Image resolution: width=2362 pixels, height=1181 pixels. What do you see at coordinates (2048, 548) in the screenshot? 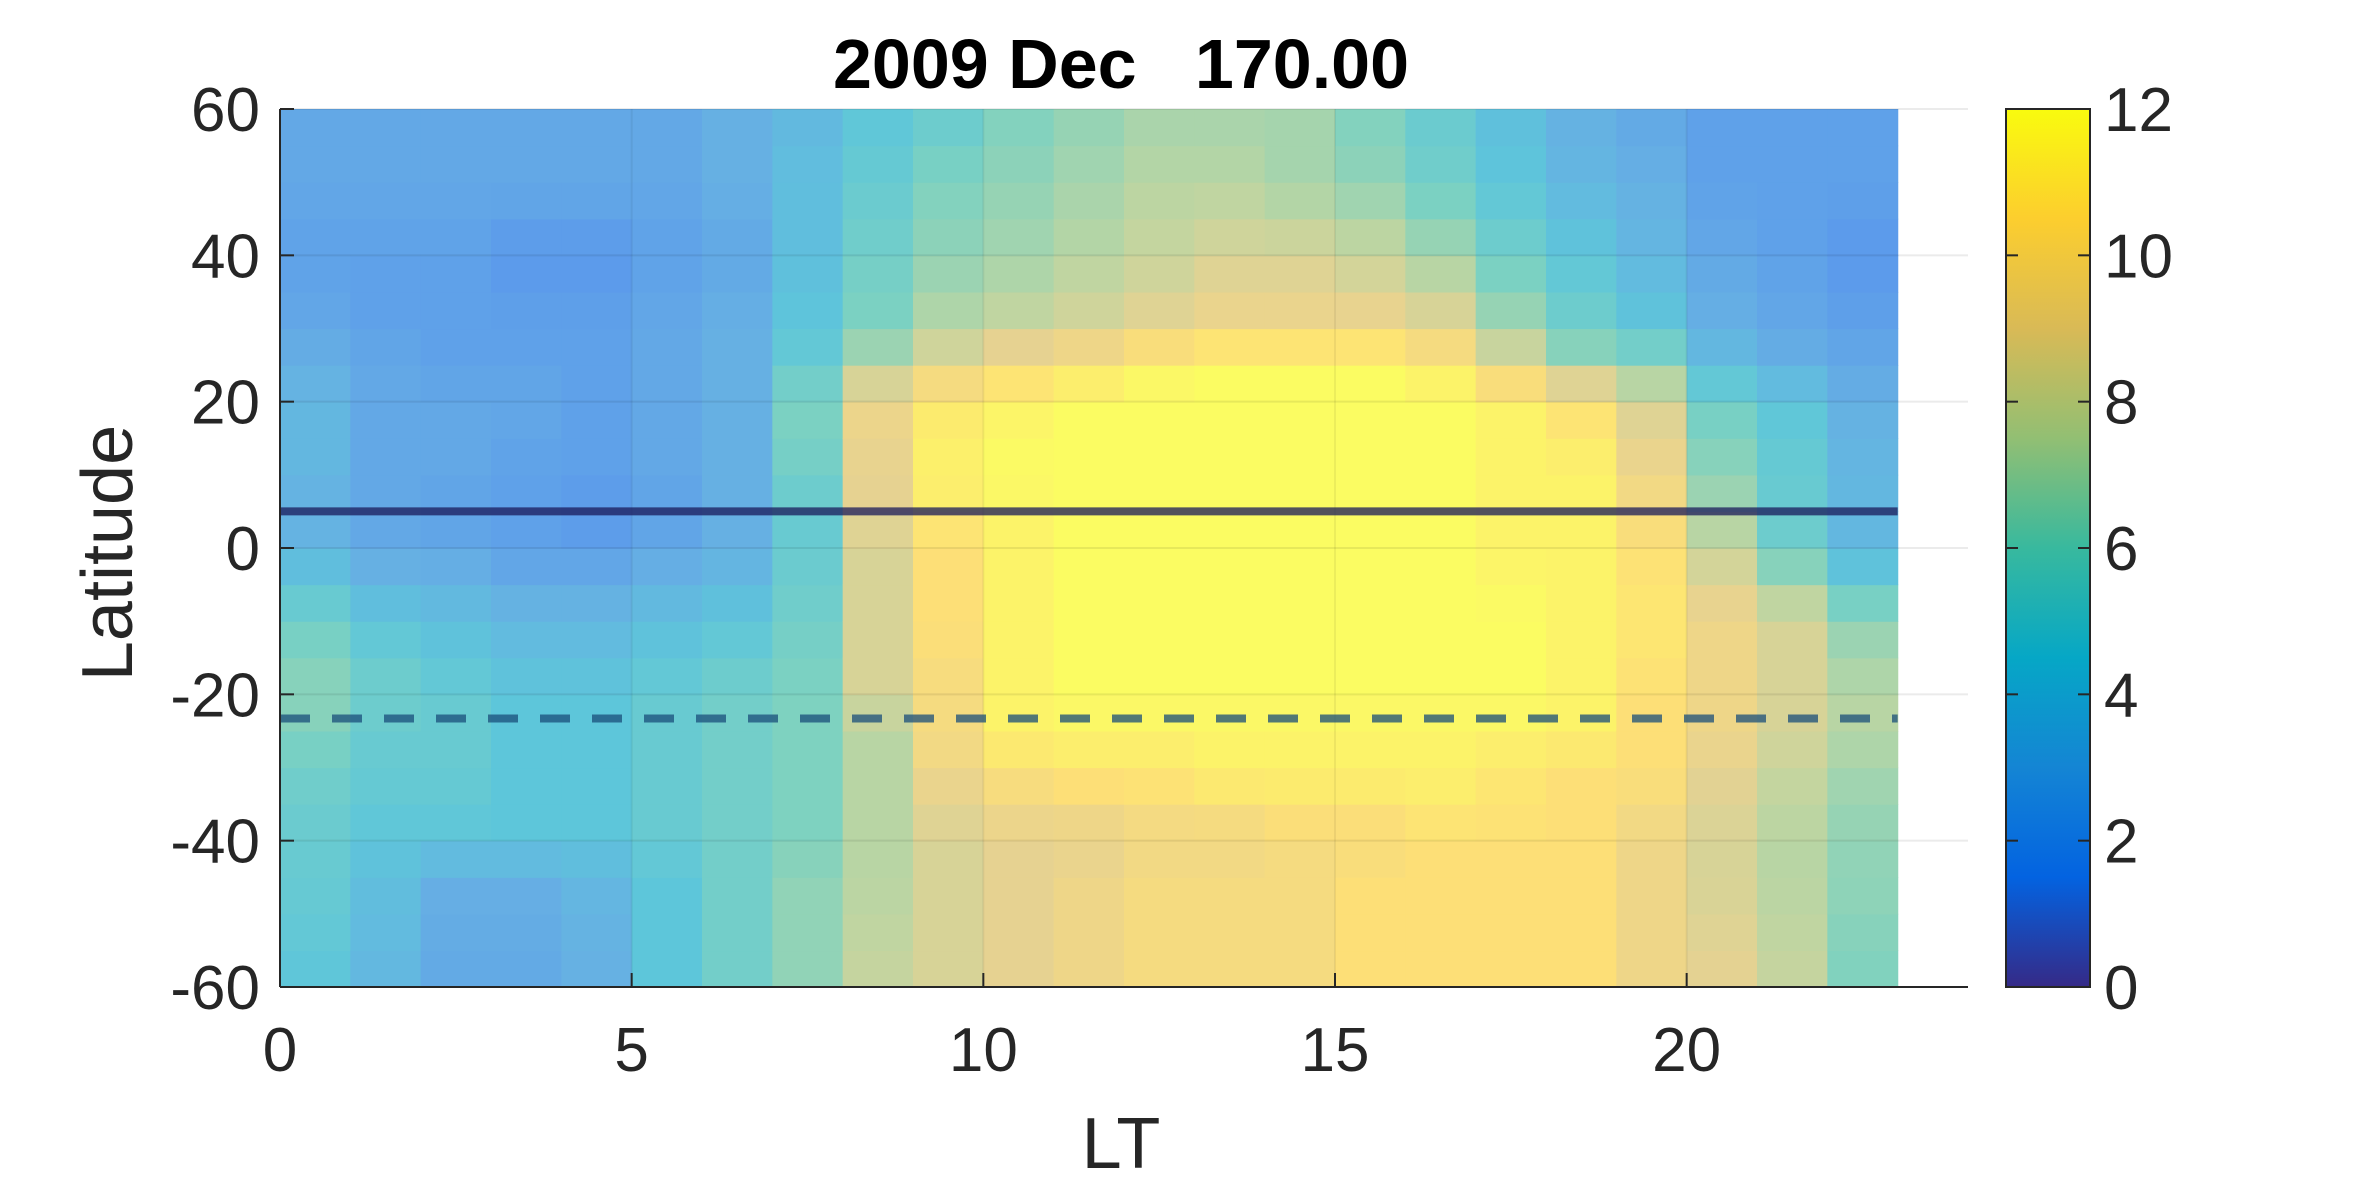
I see `colorbar-gradient` at bounding box center [2048, 548].